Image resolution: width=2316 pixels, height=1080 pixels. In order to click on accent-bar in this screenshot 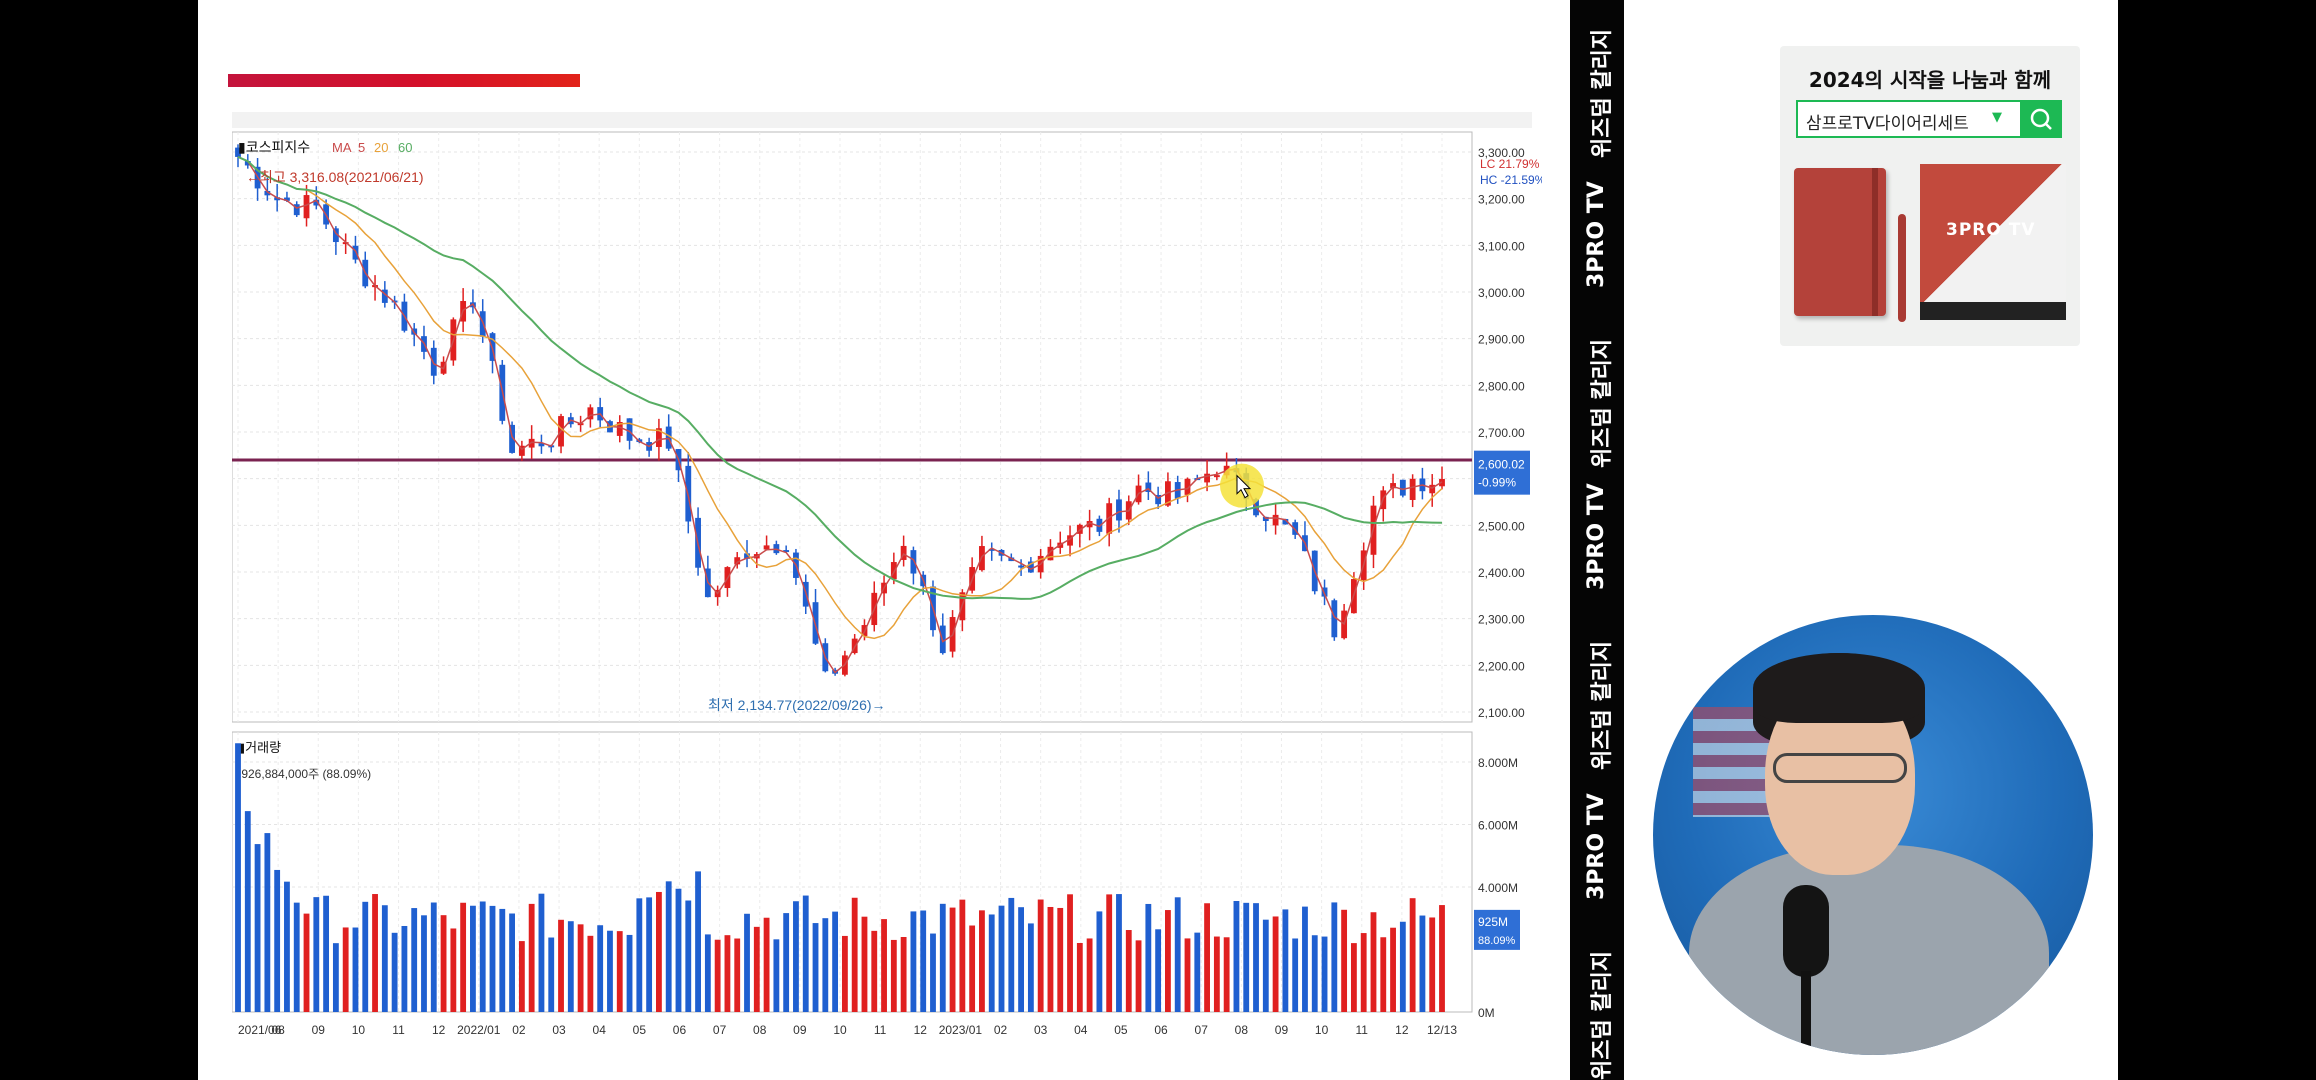, I will do `click(404, 80)`.